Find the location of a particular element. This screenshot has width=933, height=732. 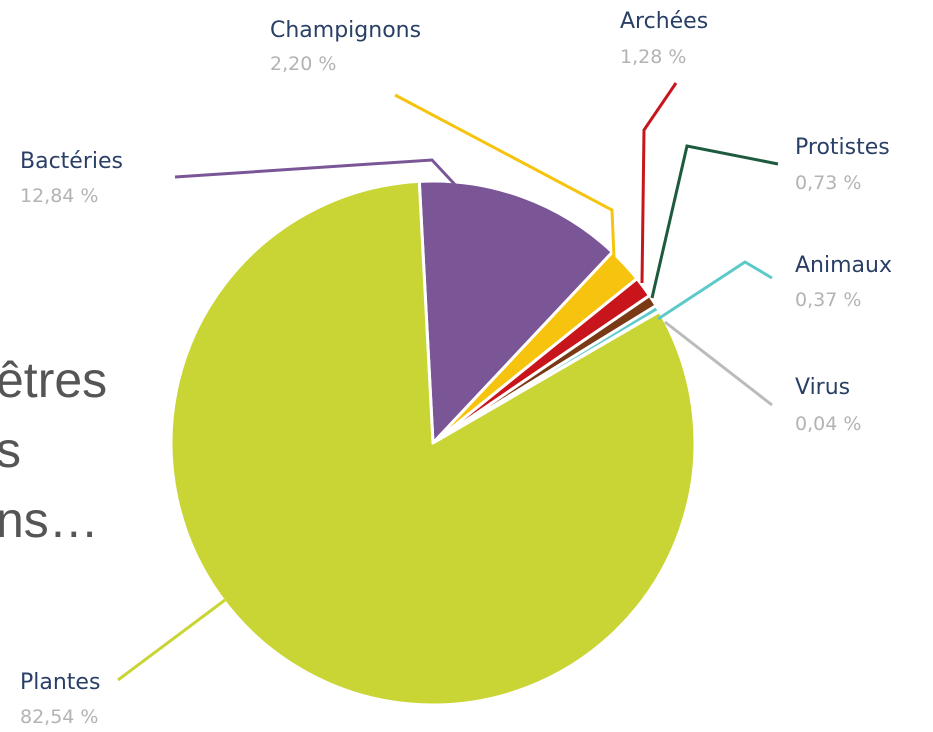

value-label-virus: 0,04 % is located at coordinates (828, 424).